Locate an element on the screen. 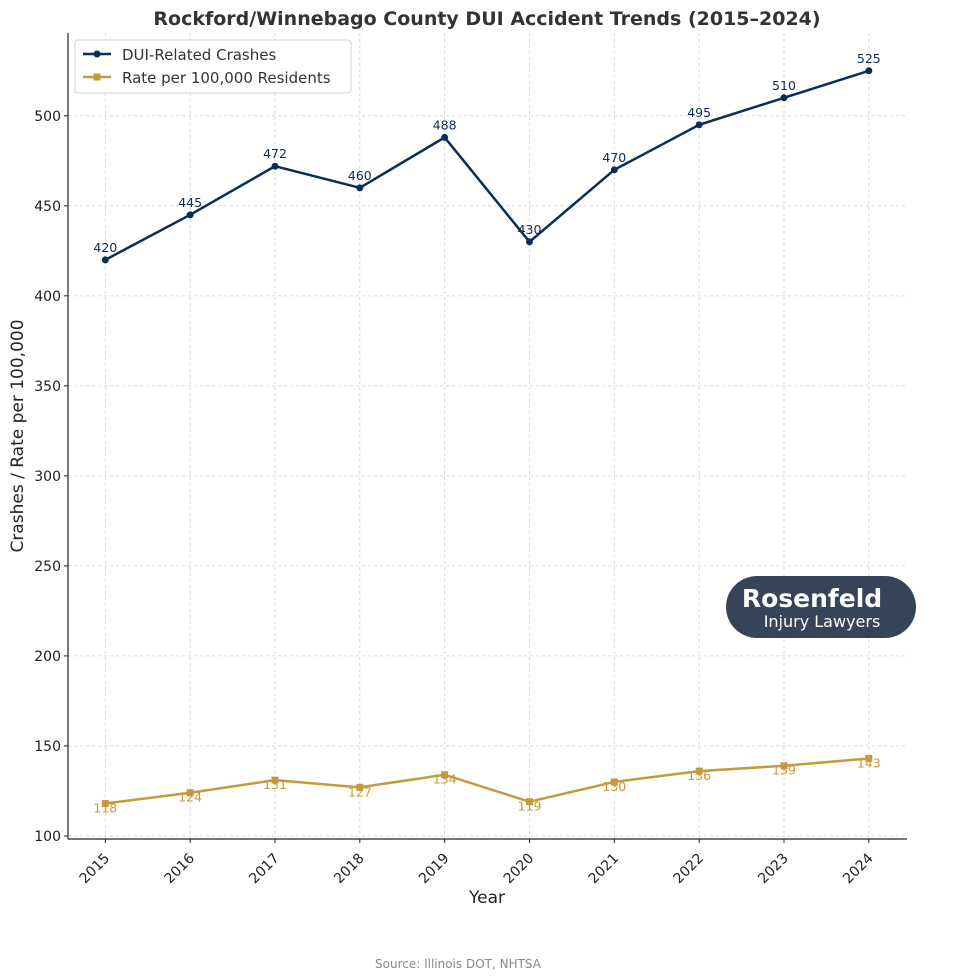 This screenshot has height=980, width=980. data-label: 131 is located at coordinates (275, 784).